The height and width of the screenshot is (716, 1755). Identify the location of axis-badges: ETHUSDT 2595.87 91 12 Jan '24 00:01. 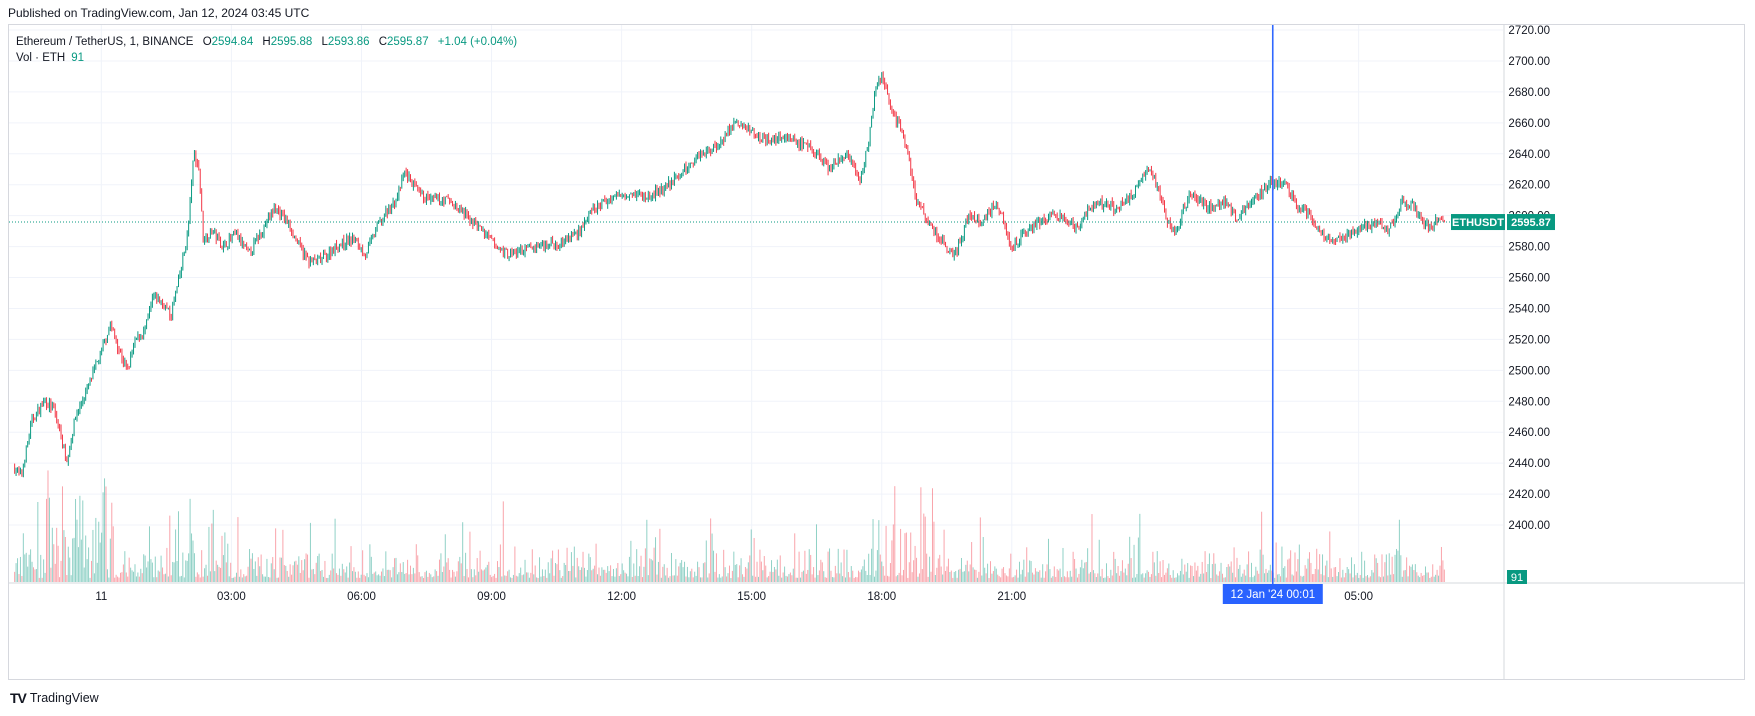
(1388, 409).